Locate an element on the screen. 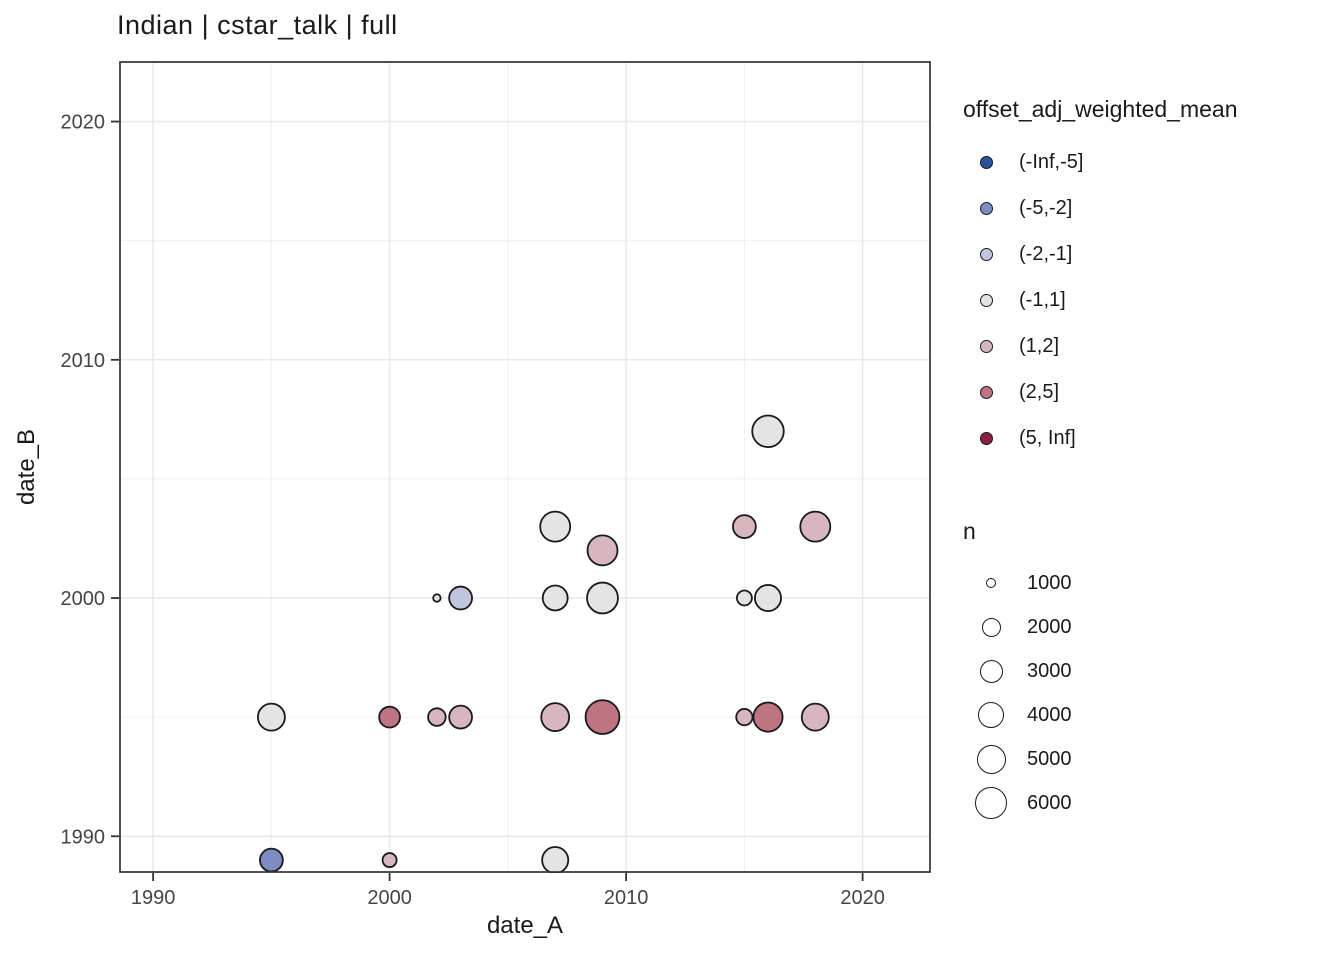  color-legend-title: offset_adj_weighted_mean is located at coordinates (1100, 109).